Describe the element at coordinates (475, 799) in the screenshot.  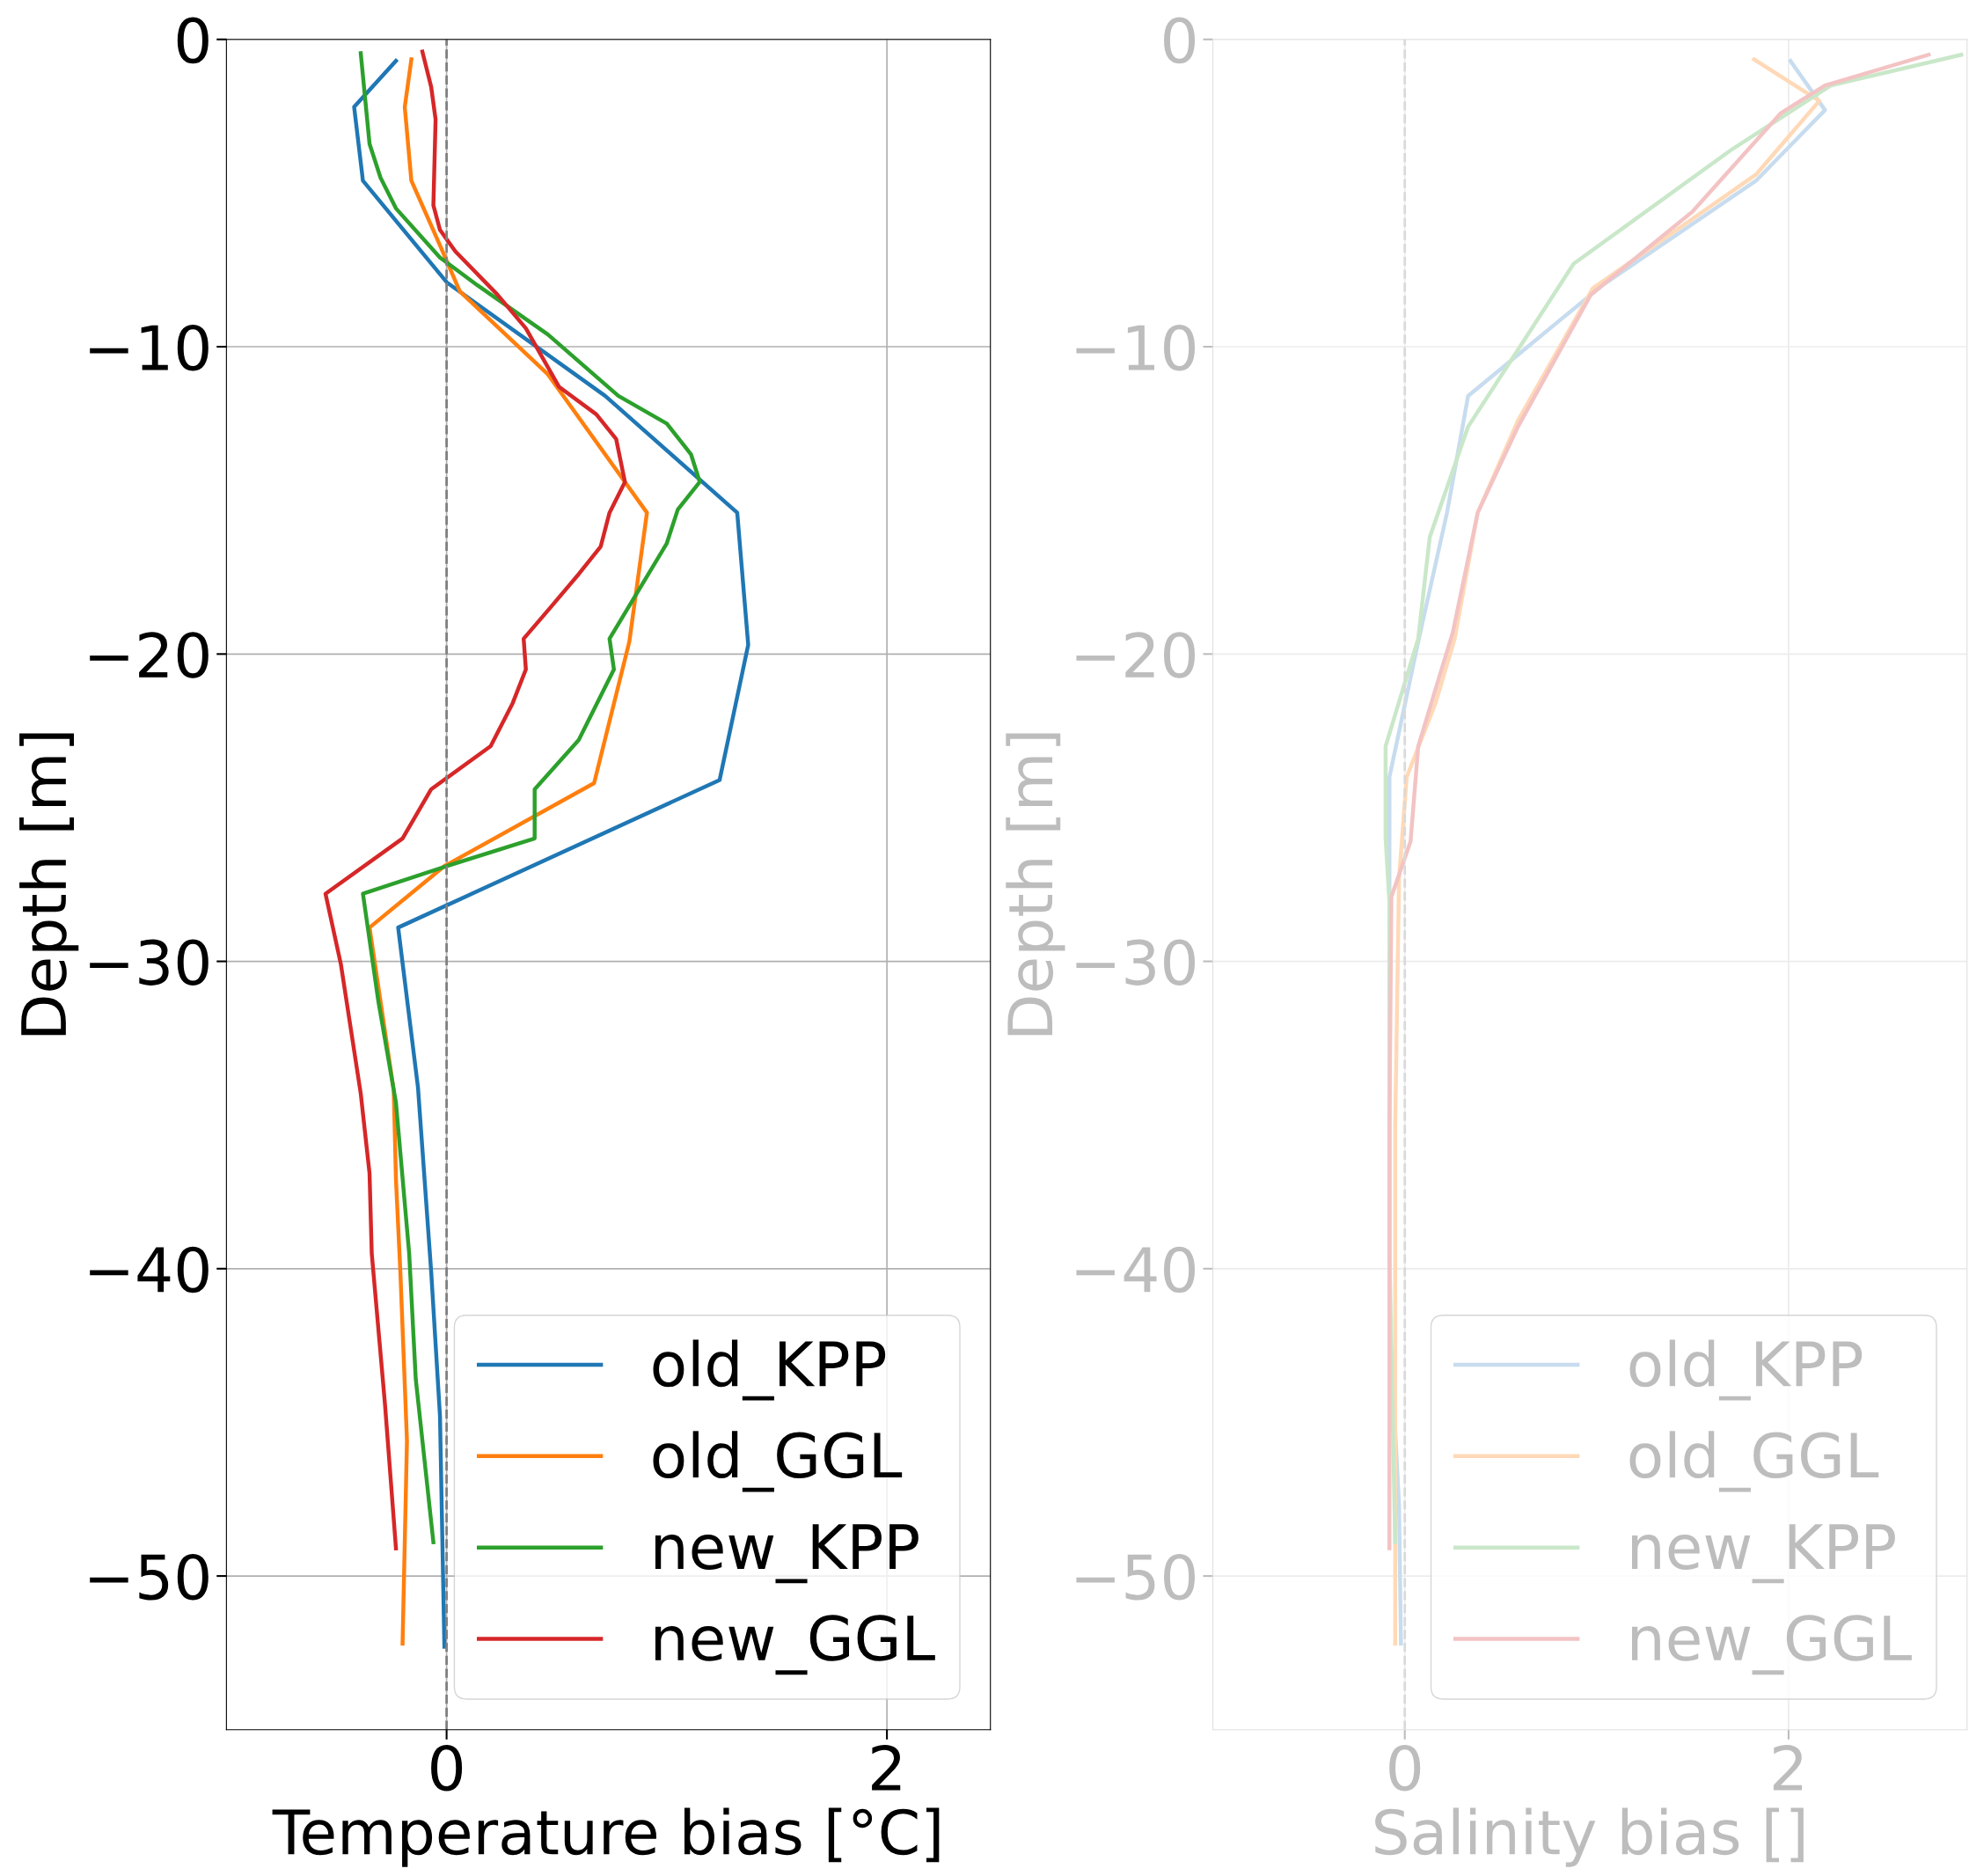
I see `line-series` at that location.